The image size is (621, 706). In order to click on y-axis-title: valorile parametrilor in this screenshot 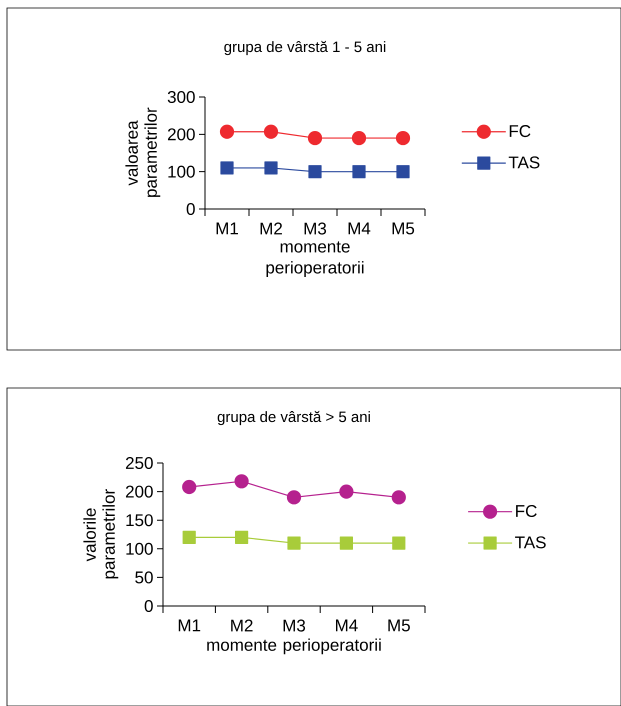, I will do `click(100, 533)`.